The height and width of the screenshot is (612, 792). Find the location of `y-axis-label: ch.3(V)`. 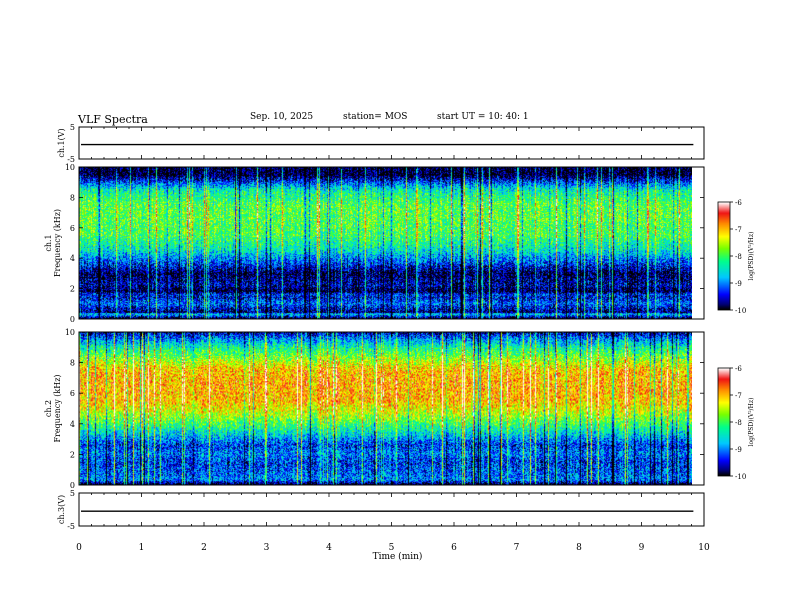

y-axis-label: ch.3(V) is located at coordinates (61, 509).